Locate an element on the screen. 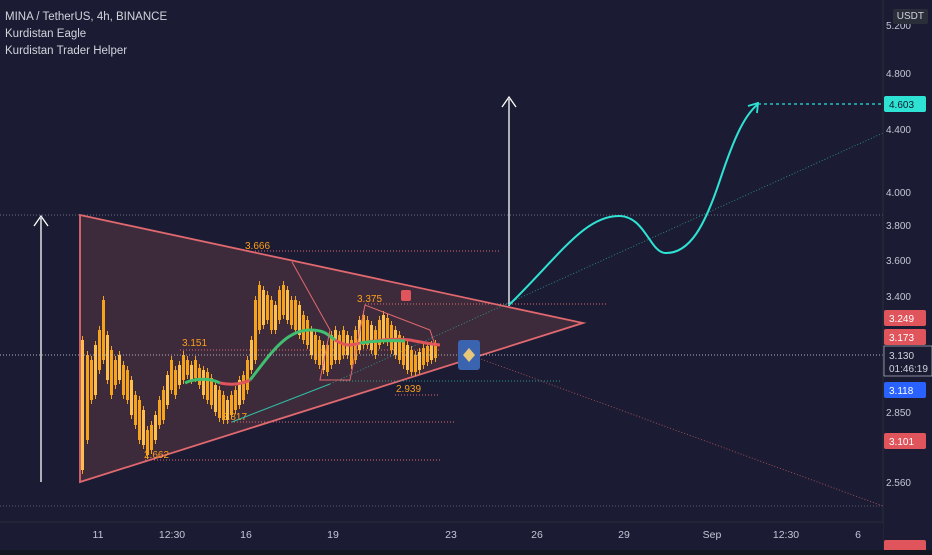 Image resolution: width=932 pixels, height=555 pixels. level-label: 3.666 is located at coordinates (257, 246).